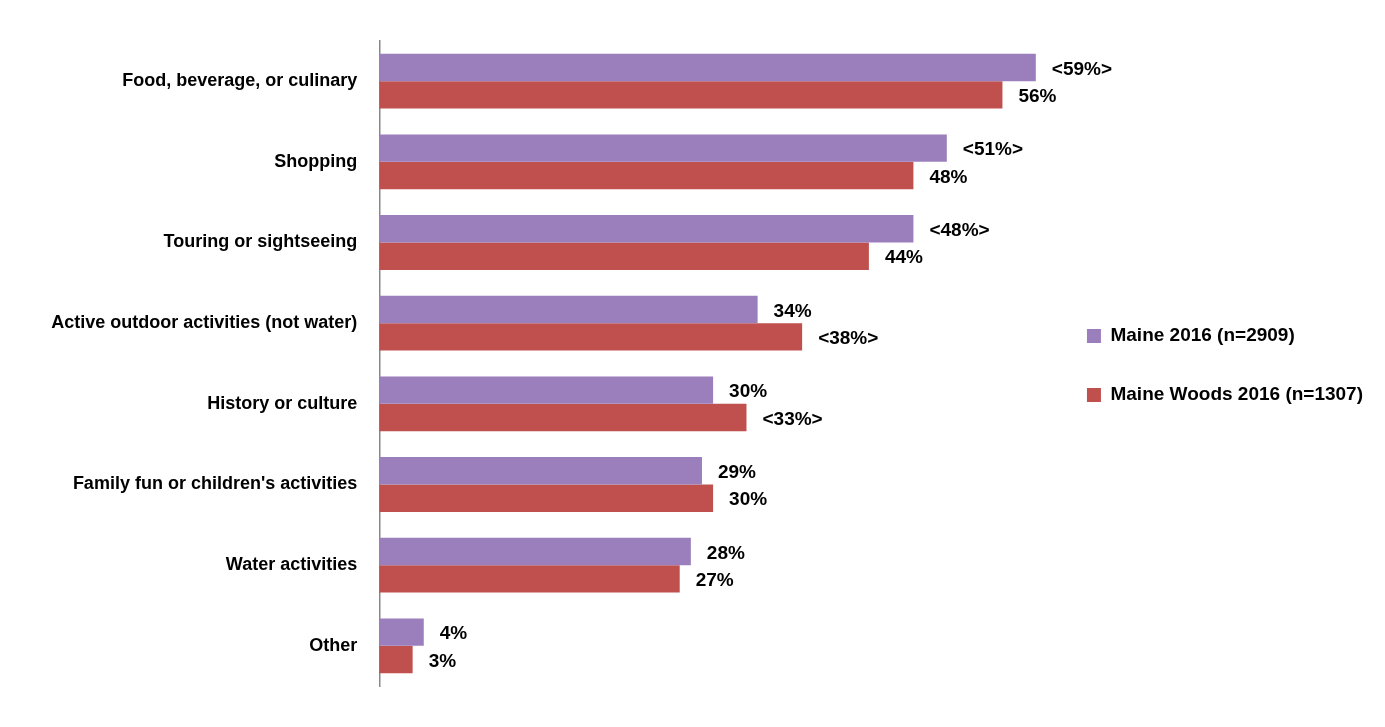 The height and width of the screenshot is (727, 1385). What do you see at coordinates (260, 241) in the screenshot?
I see `y-tick-label: Touring or sightseeing` at bounding box center [260, 241].